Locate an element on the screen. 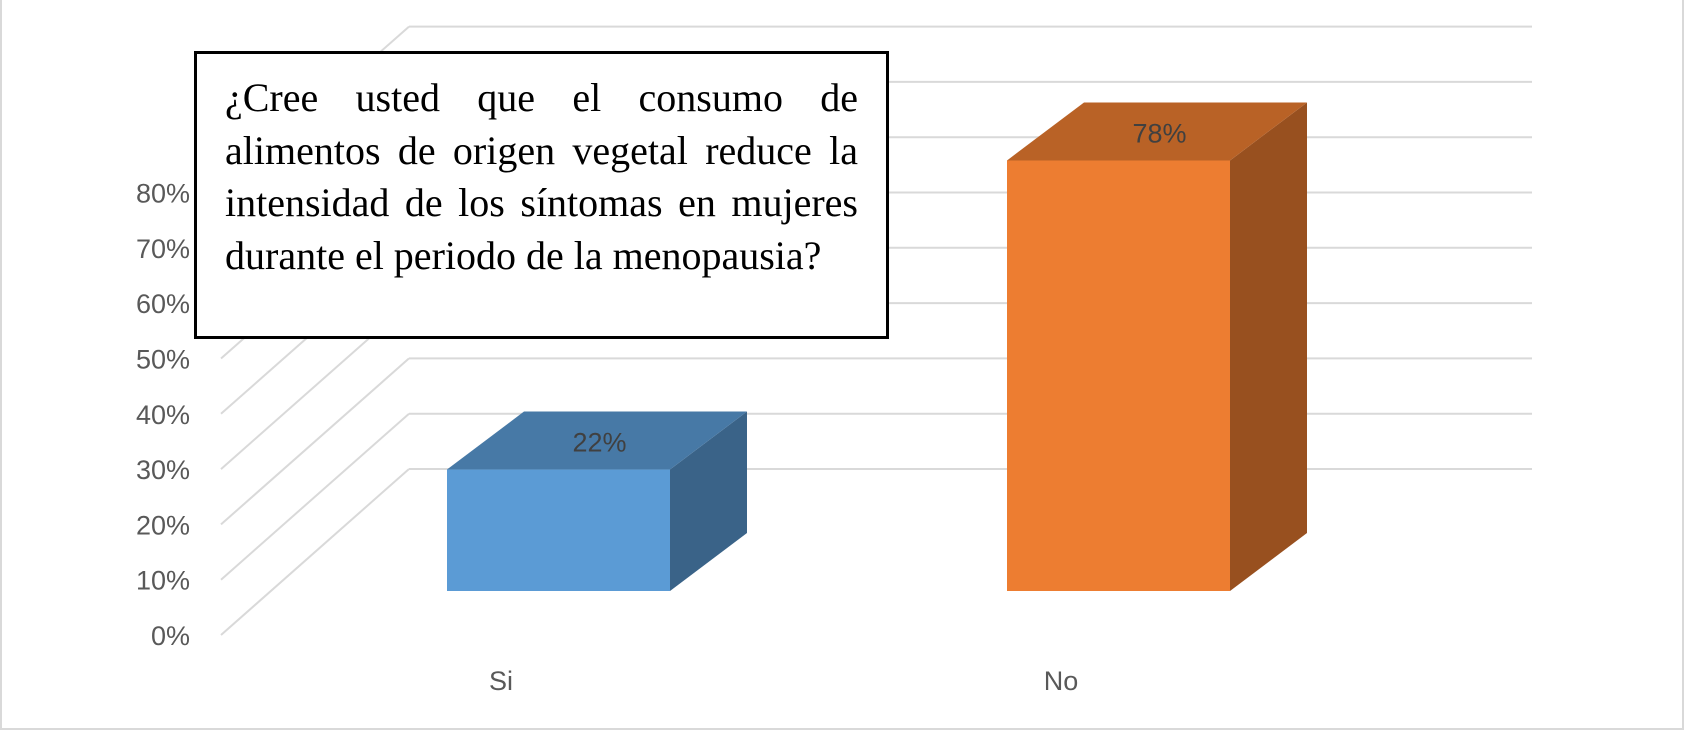 This screenshot has width=1687, height=734. y-tick-label: 30% is located at coordinates (163, 470).